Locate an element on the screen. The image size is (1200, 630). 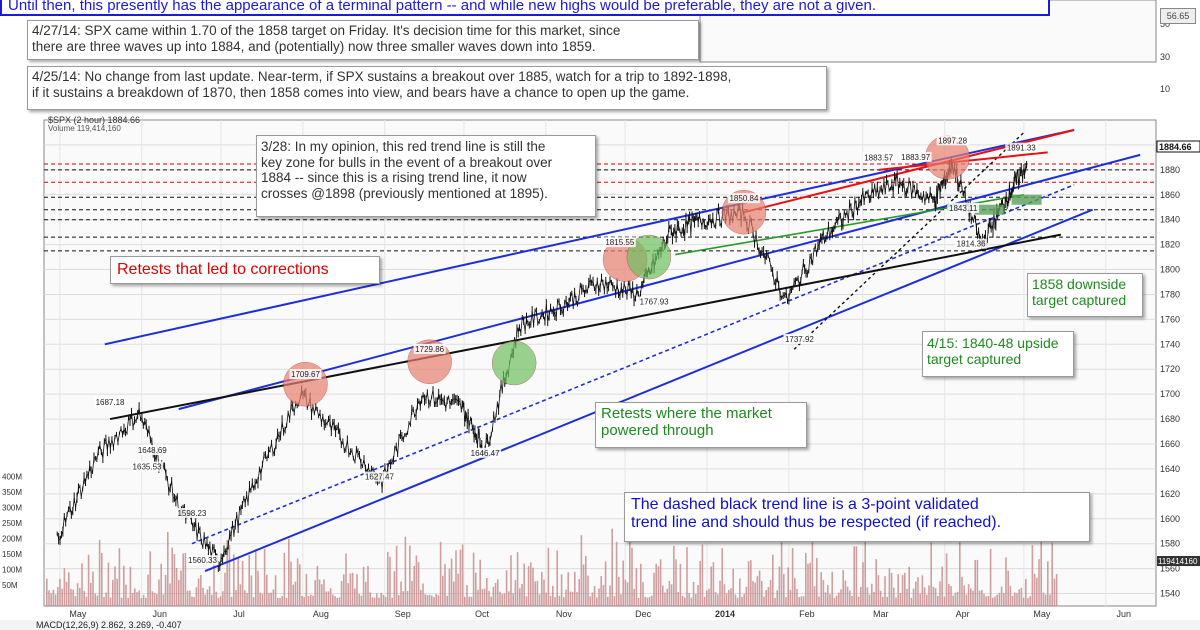
price-annotation-label: 1883.97 is located at coordinates (915, 157).